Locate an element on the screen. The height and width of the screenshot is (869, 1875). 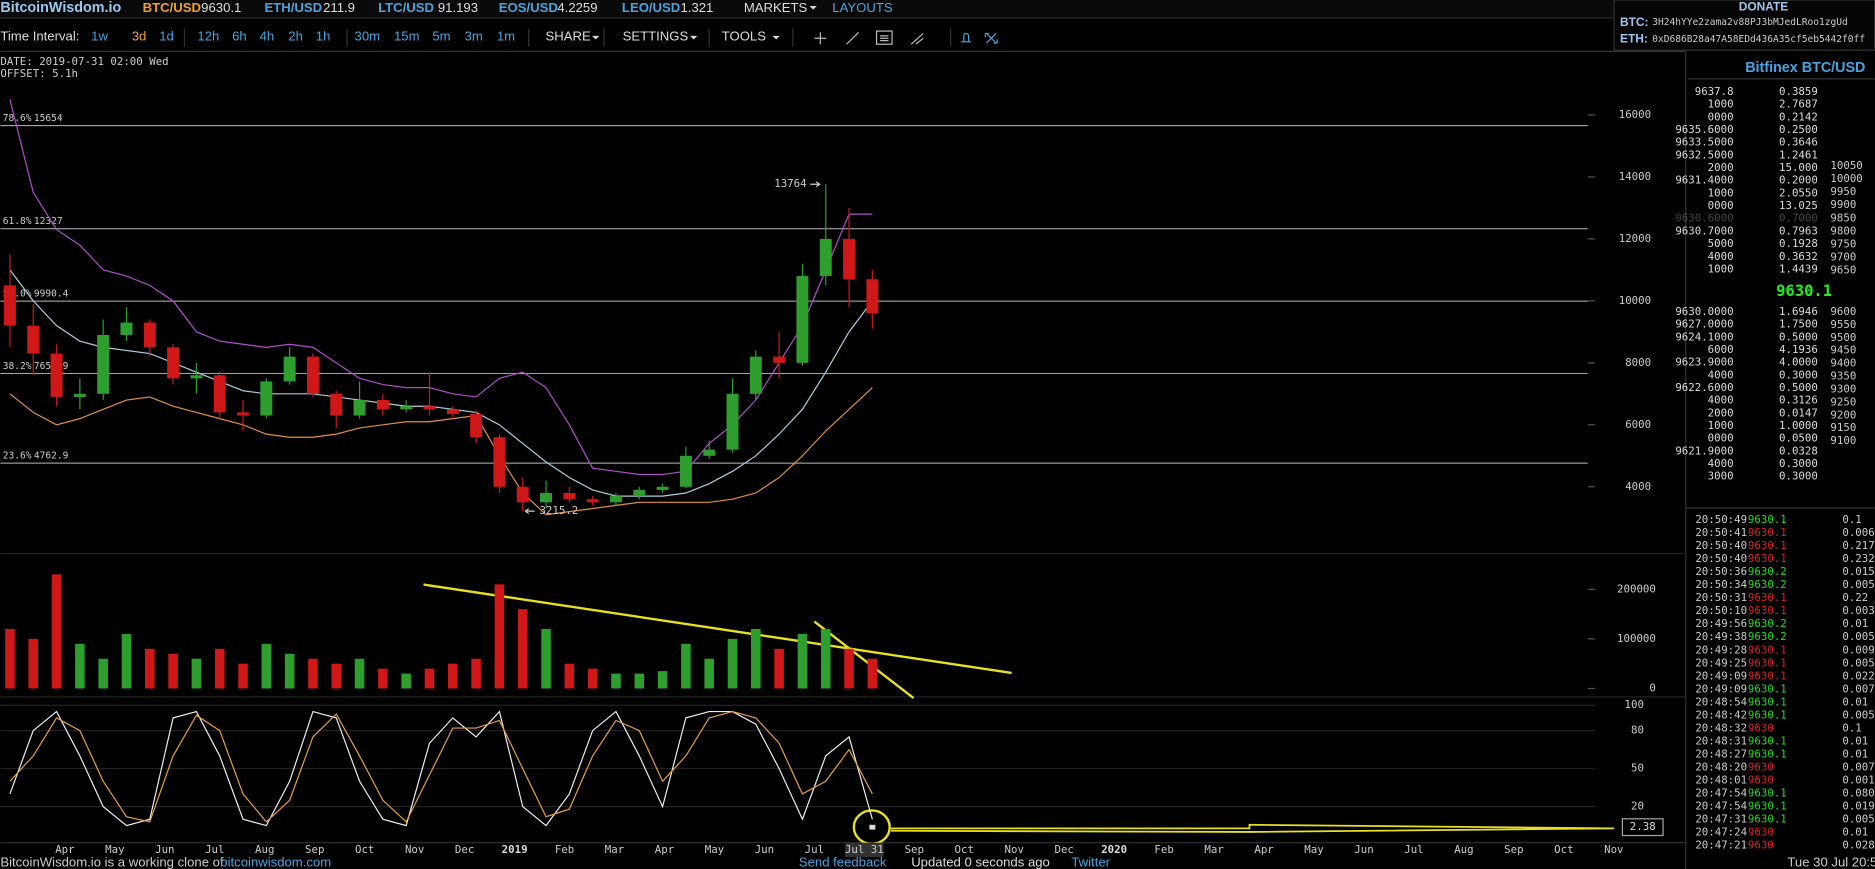
interval-button: 1m is located at coordinates (506, 36).